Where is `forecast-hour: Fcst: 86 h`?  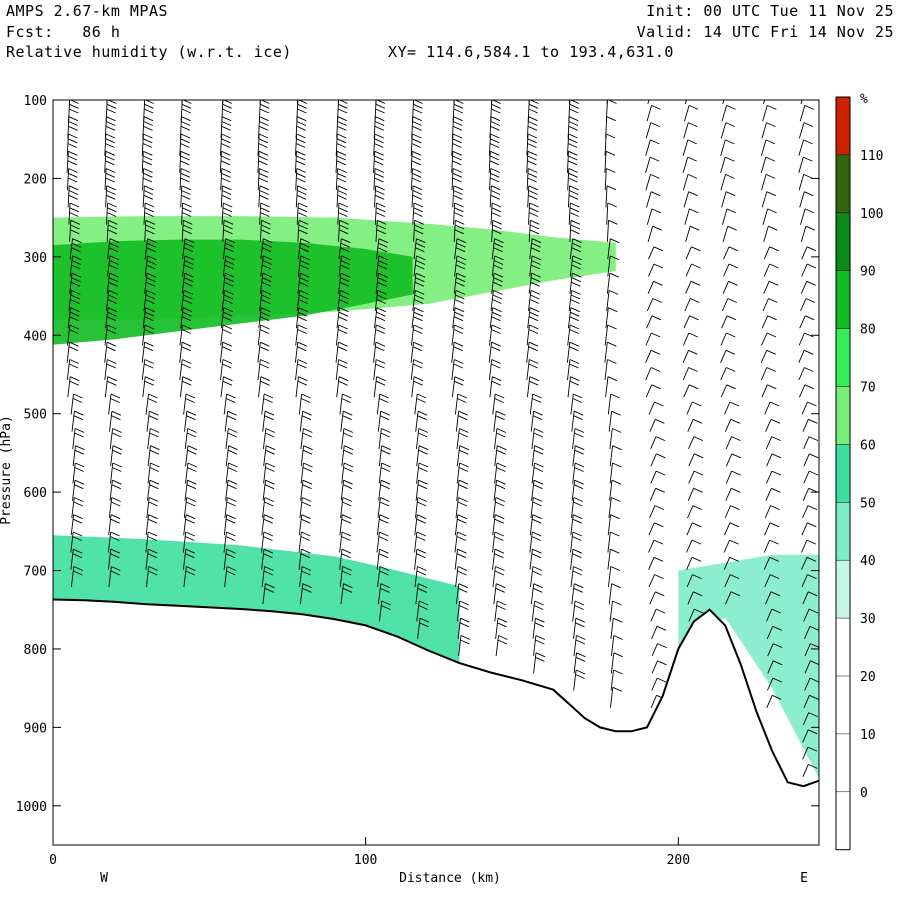
forecast-hour: Fcst: 86 h is located at coordinates (63, 32).